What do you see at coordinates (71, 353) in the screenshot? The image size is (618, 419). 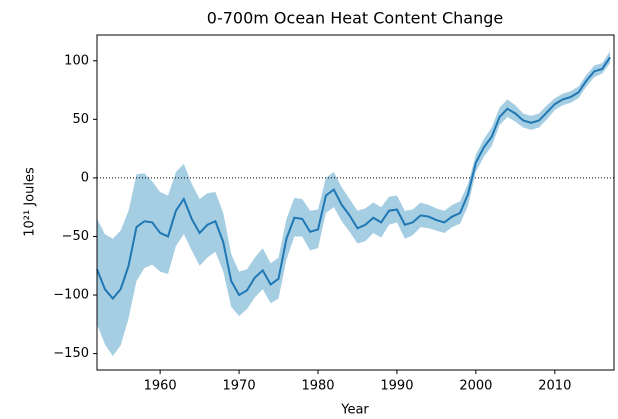 I see `y-tick-label: −150` at bounding box center [71, 353].